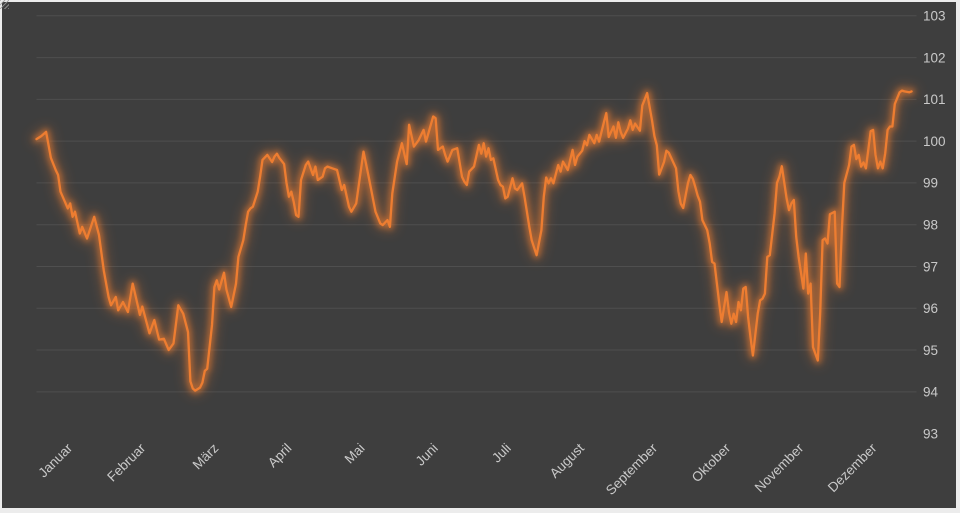  I want to click on x-axis-month-label: August, so click(567, 460).